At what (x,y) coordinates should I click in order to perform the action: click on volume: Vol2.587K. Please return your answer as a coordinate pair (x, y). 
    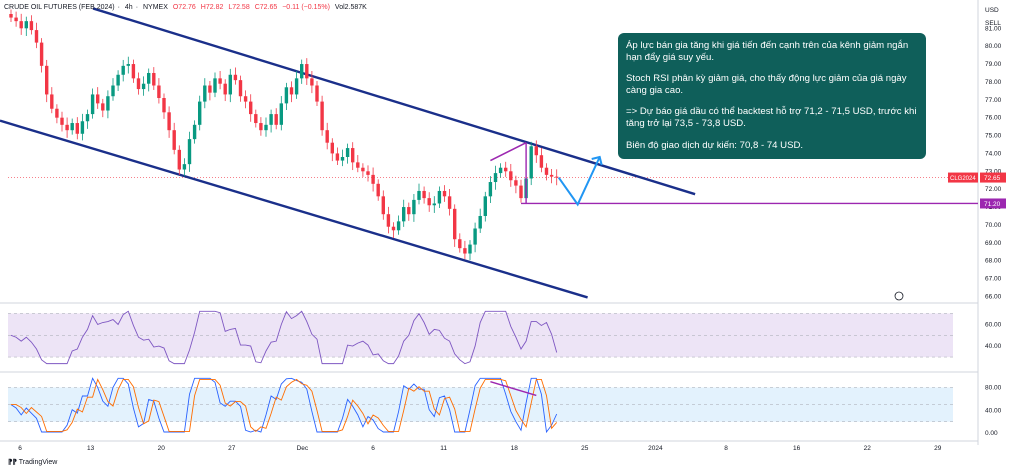
    Looking at the image, I should click on (350, 7).